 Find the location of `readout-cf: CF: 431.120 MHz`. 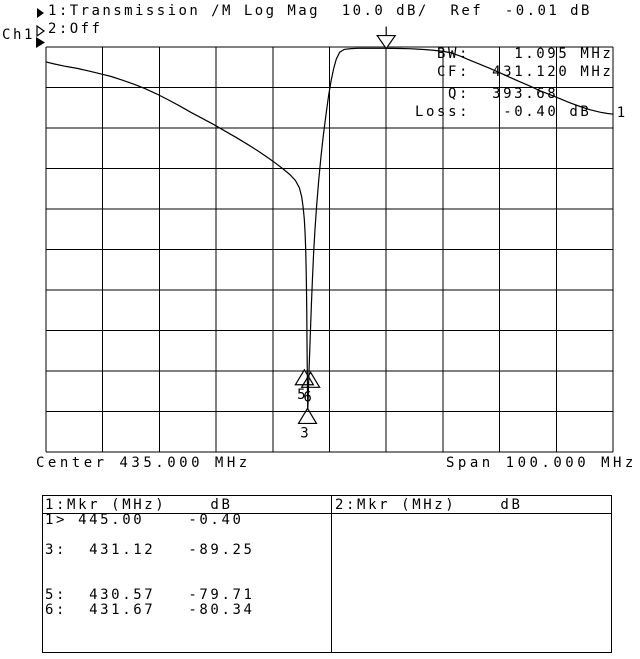

readout-cf: CF: 431.120 MHz is located at coordinates (525, 72).